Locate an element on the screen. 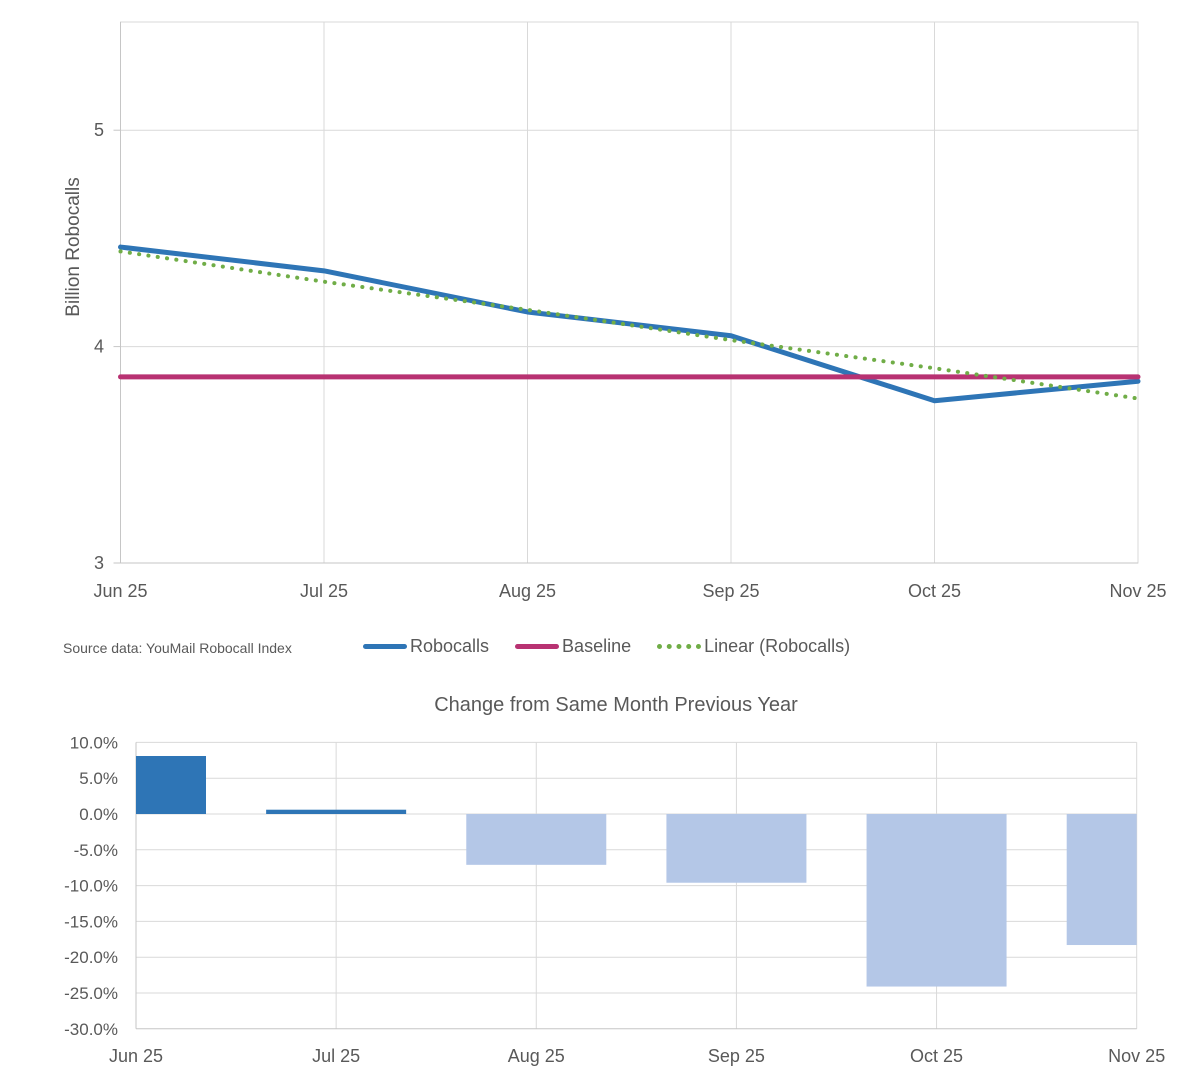  bottom-y-tick-label: 10.0% is located at coordinates (94, 742).